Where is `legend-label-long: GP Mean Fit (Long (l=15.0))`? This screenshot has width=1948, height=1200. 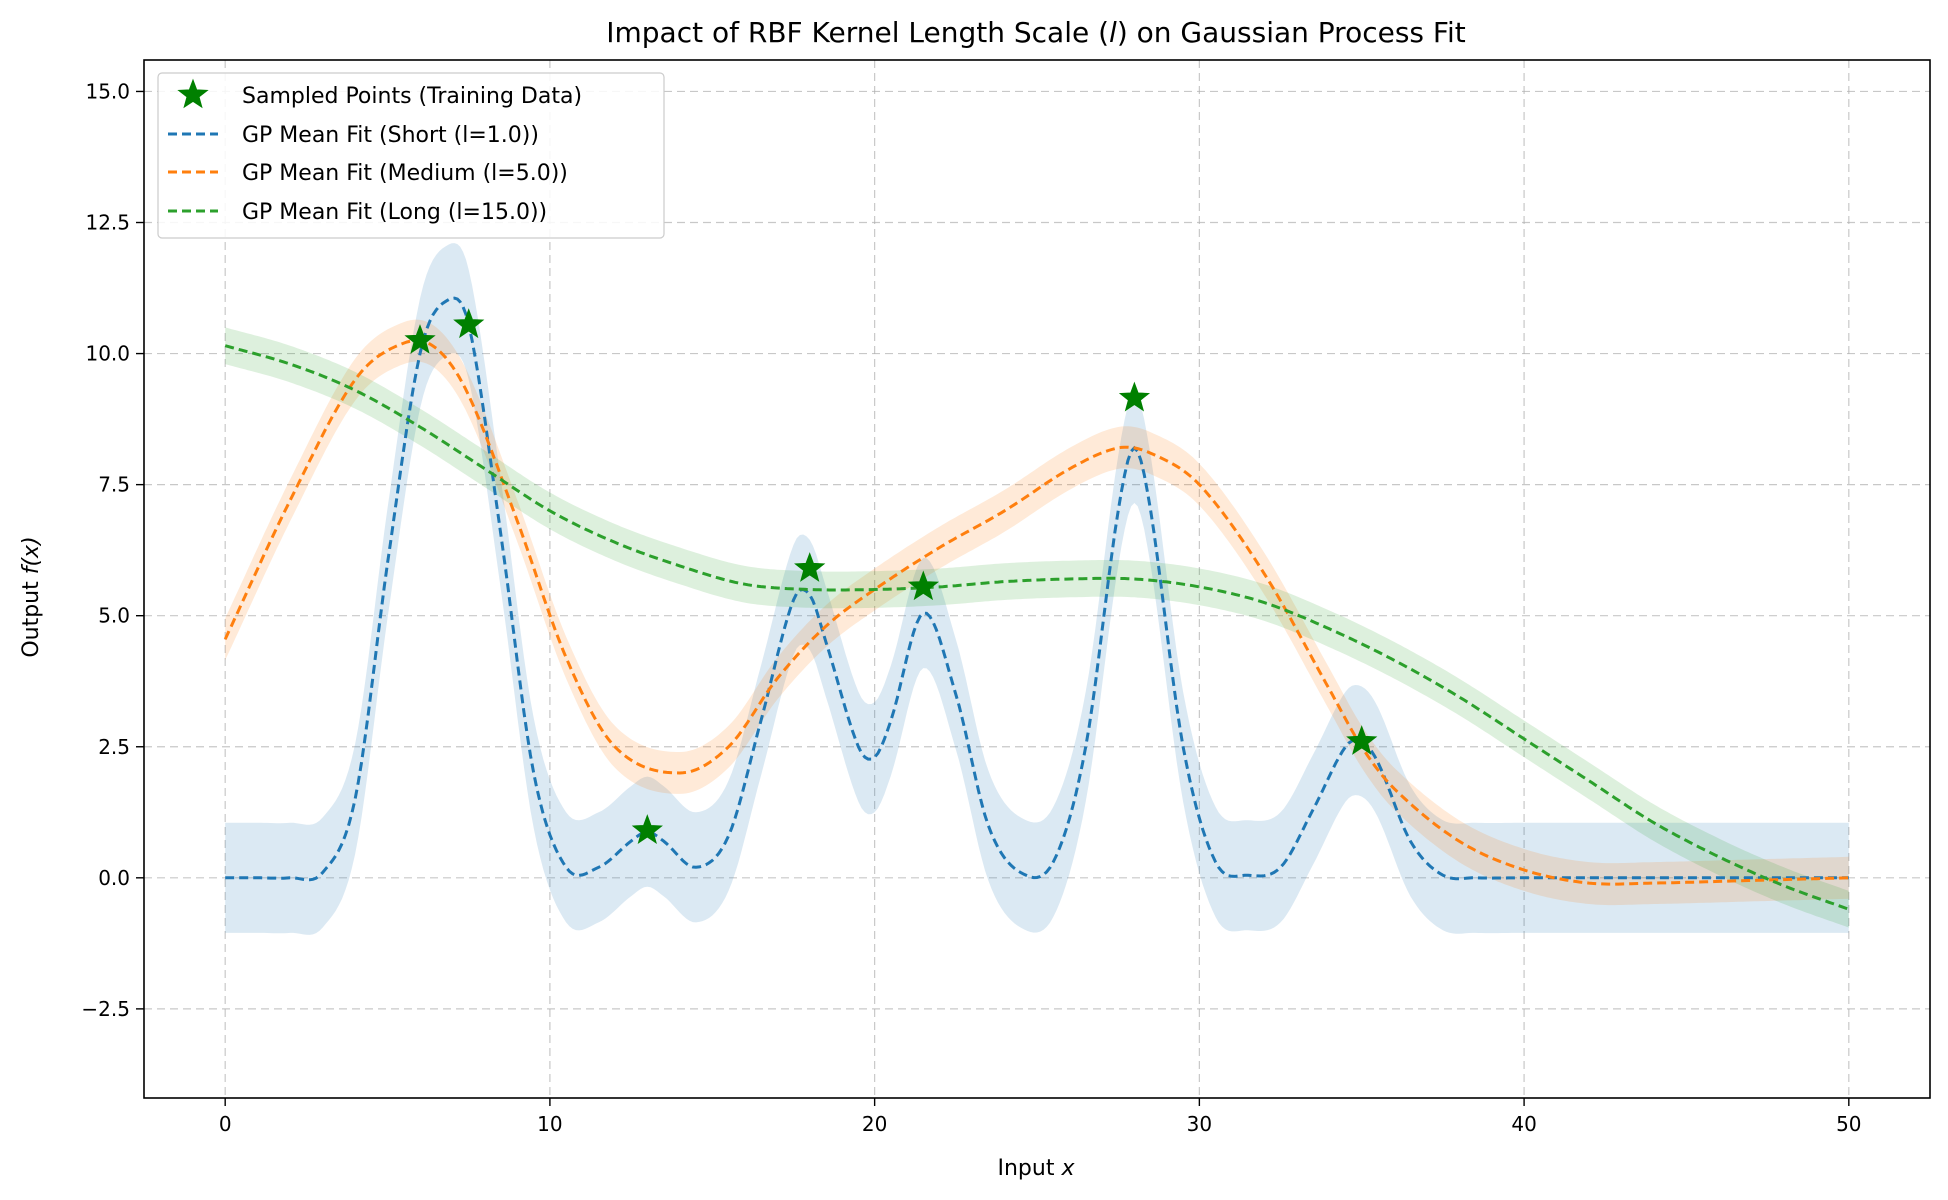 legend-label-long: GP Mean Fit (Long (l=15.0)) is located at coordinates (394, 212).